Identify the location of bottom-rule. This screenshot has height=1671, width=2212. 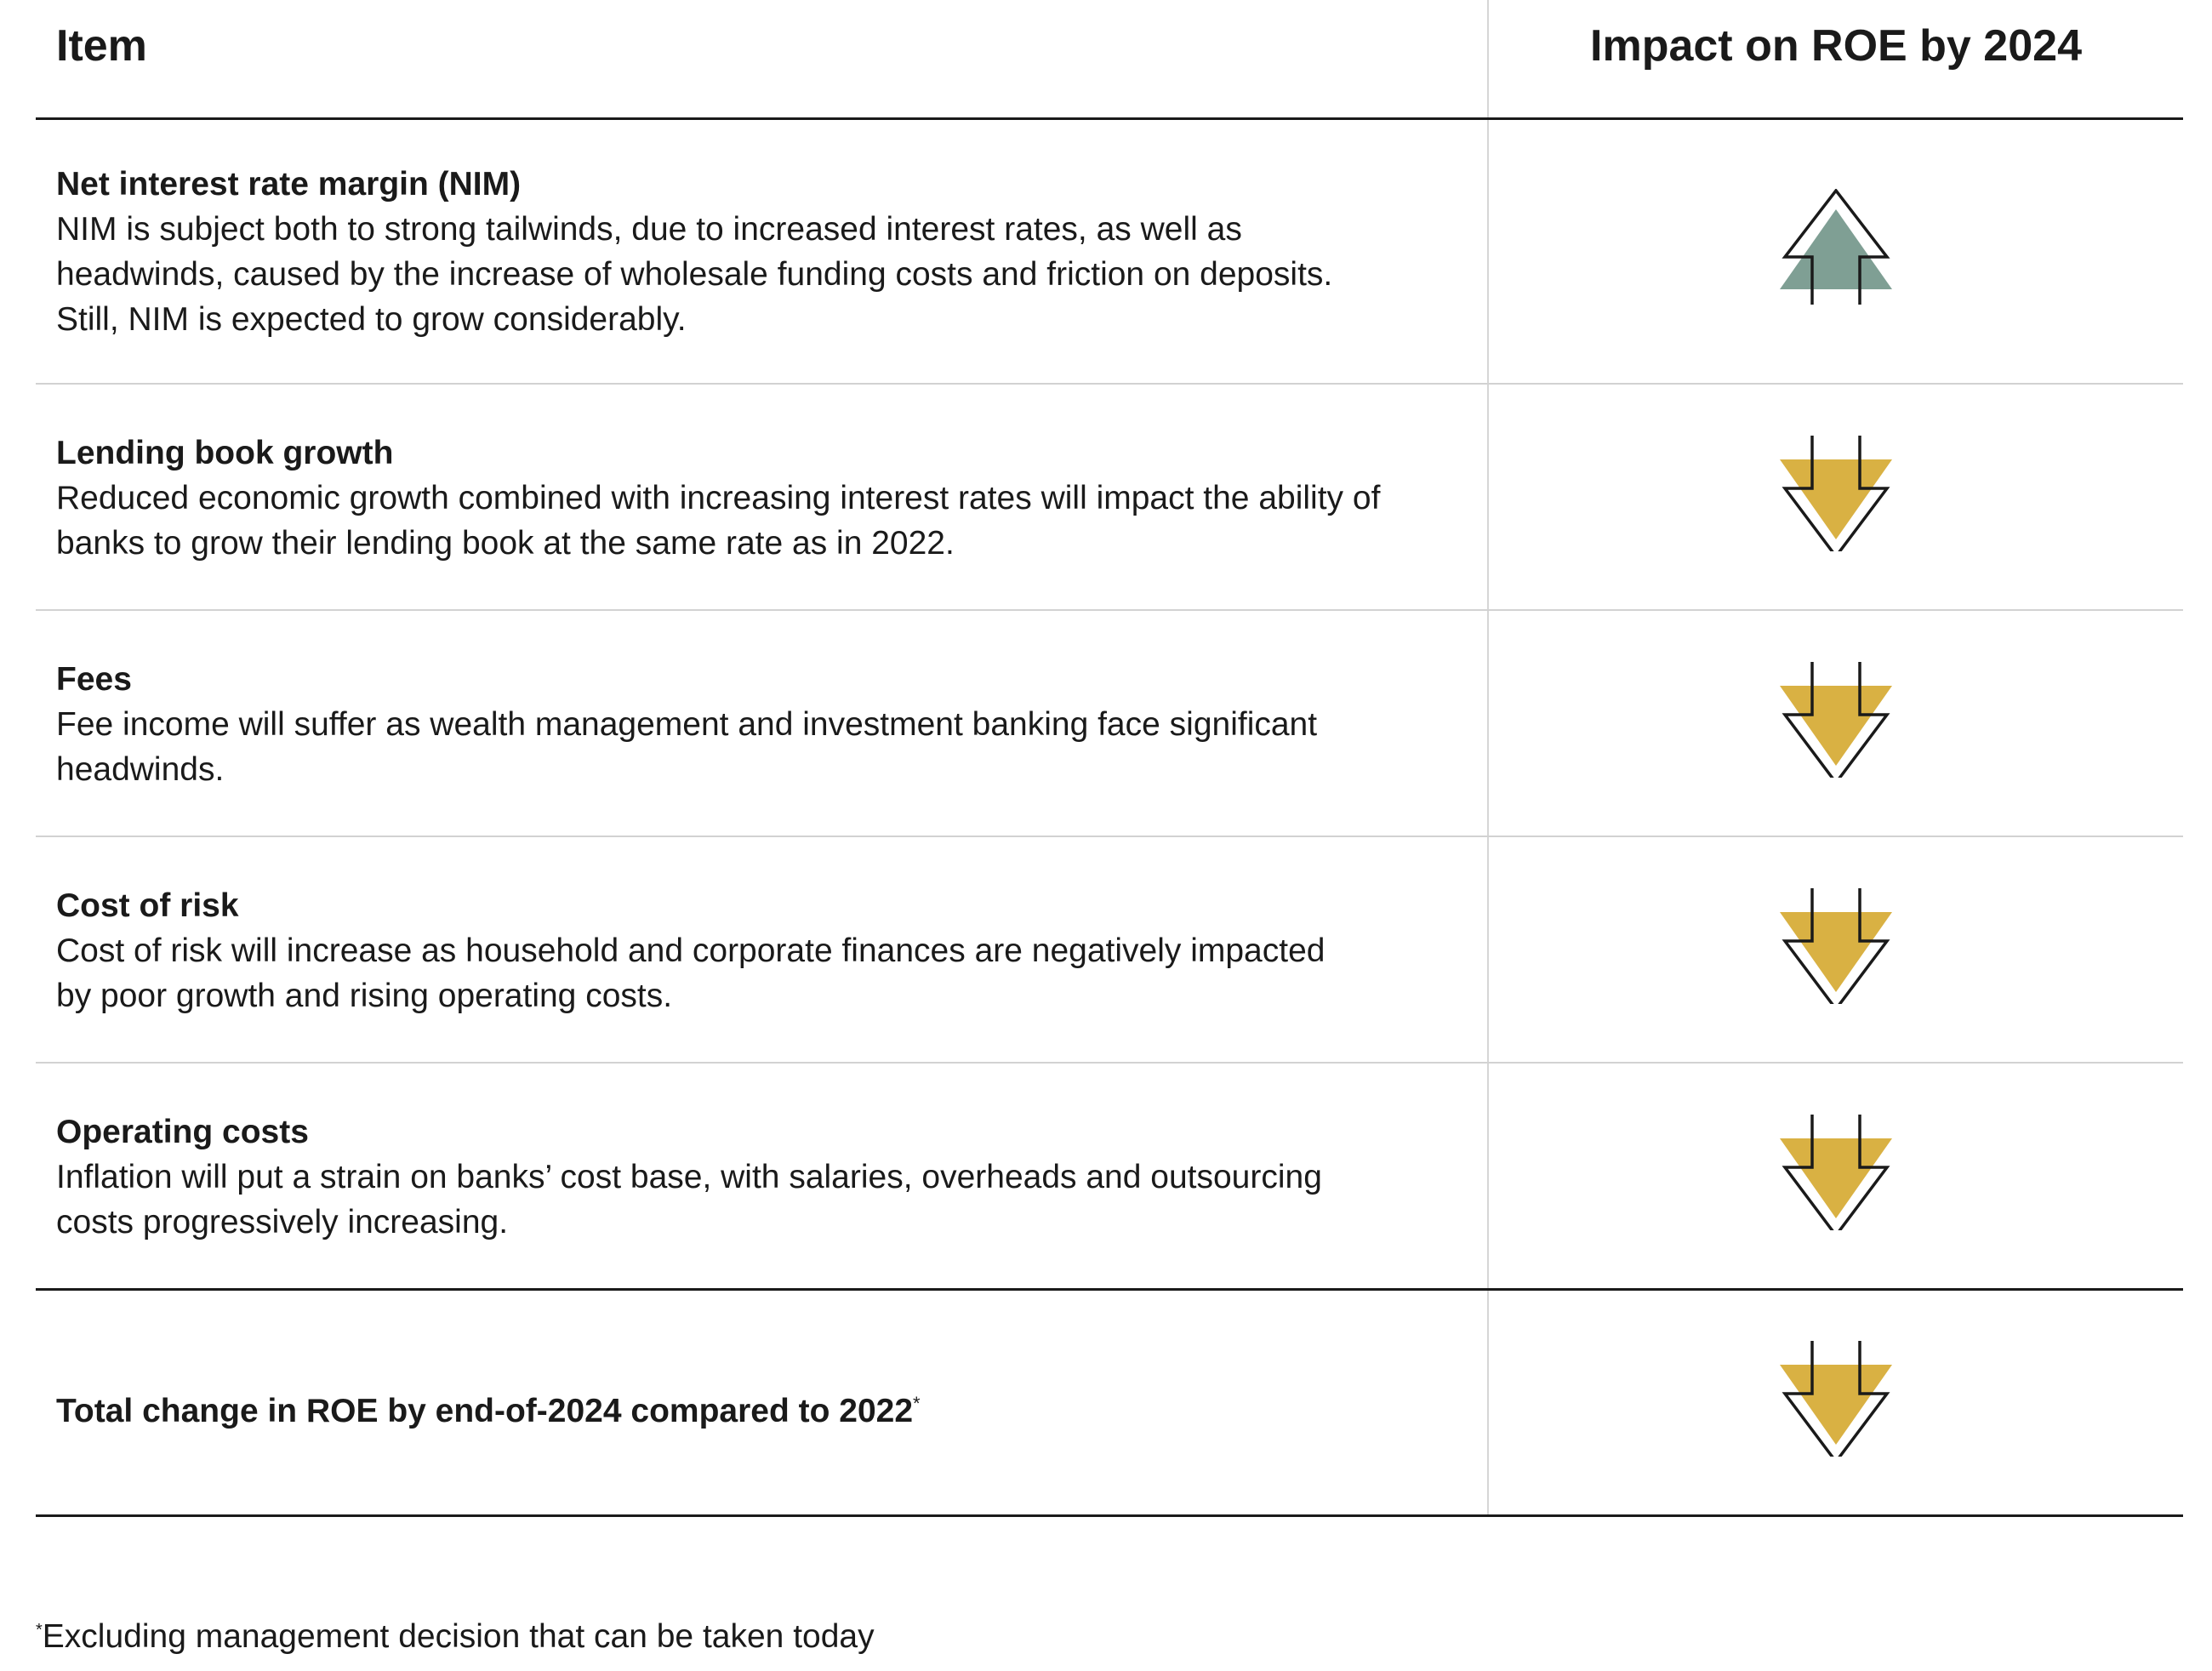
(1109, 1515).